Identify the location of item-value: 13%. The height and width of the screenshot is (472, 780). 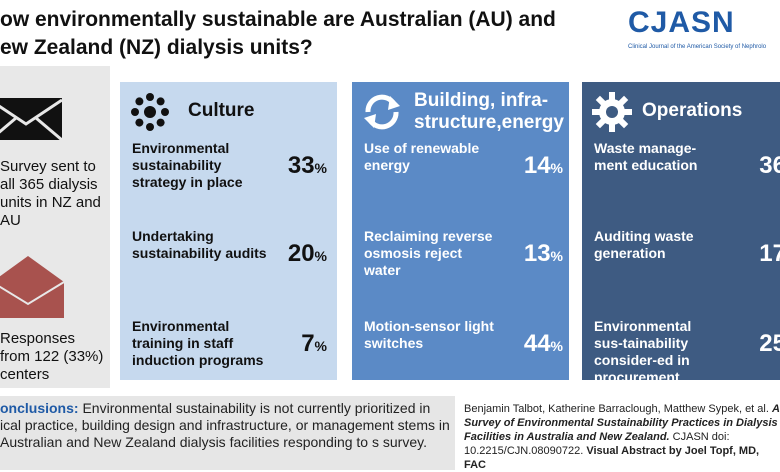
(543, 254).